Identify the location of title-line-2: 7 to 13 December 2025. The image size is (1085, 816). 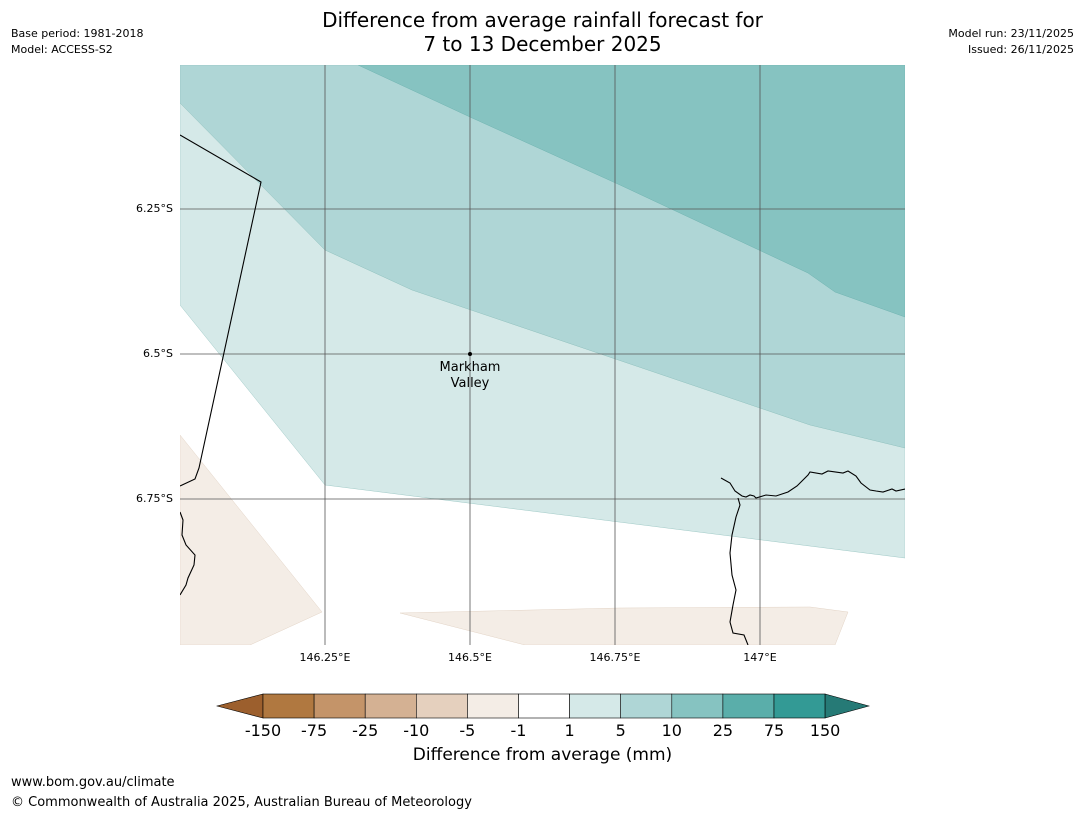
(542, 44).